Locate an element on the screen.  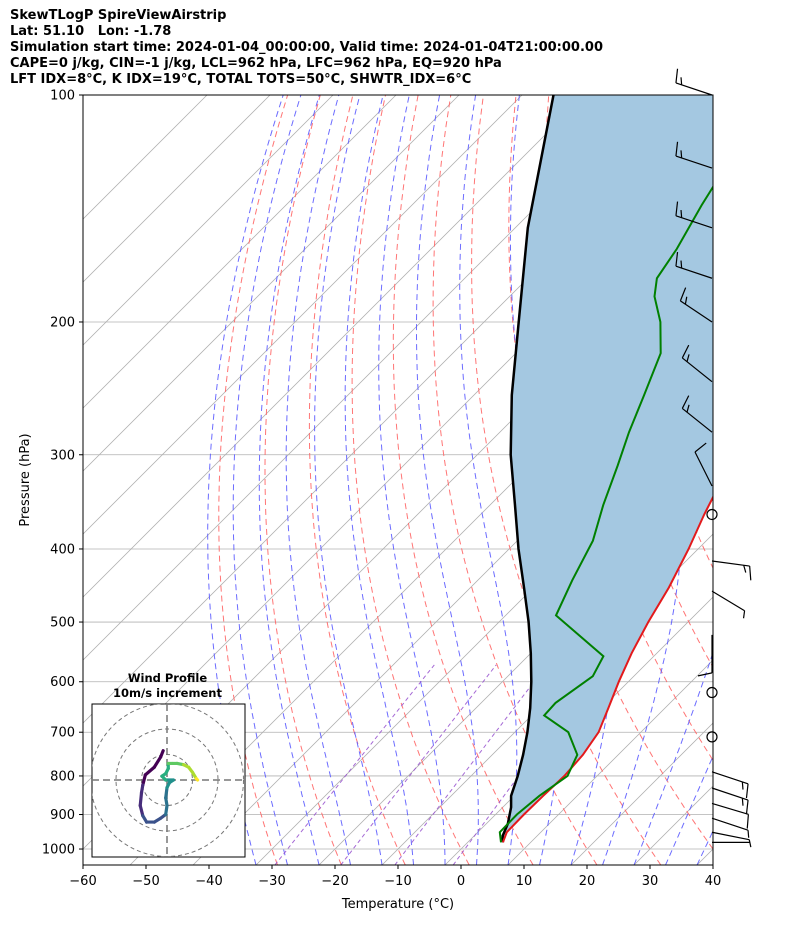
parcel-profile-line is located at coordinates (528, 469).